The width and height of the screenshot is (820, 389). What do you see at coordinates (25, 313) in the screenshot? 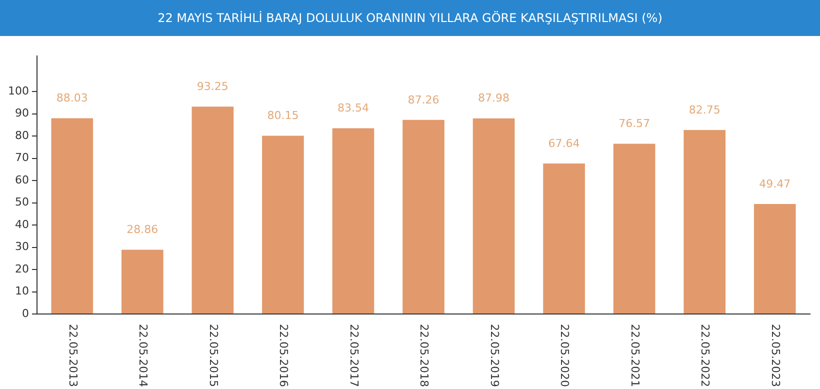
I see `y-tick-label: 0` at bounding box center [25, 313].